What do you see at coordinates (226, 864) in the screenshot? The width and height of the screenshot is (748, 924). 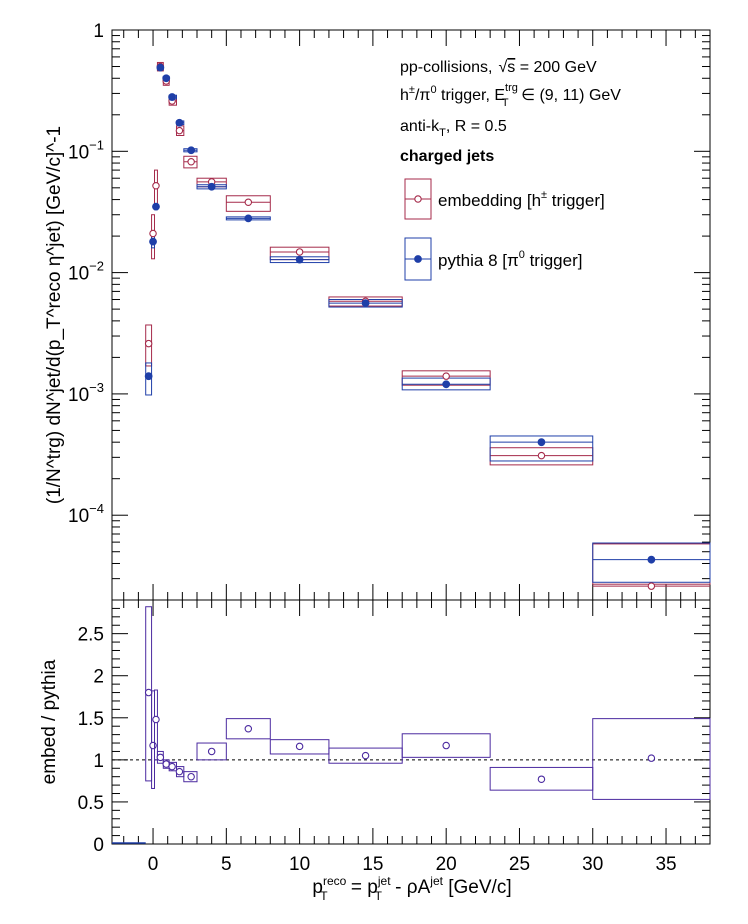 I see `x-tick-label: 5` at bounding box center [226, 864].